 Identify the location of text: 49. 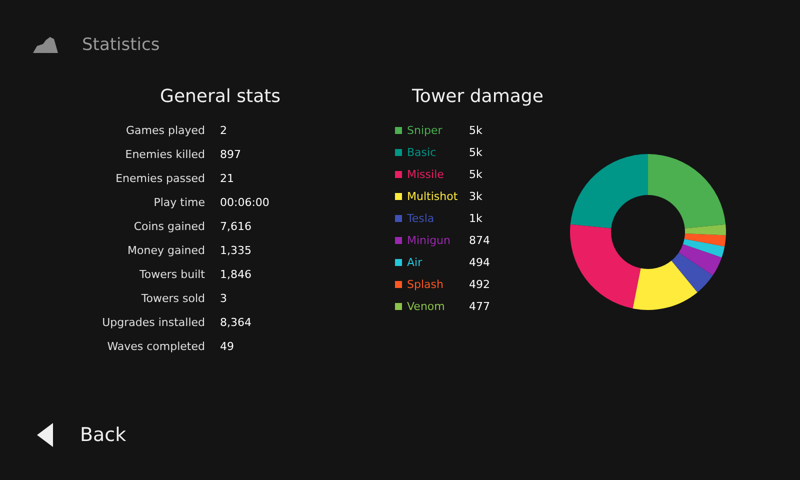
(227, 346).